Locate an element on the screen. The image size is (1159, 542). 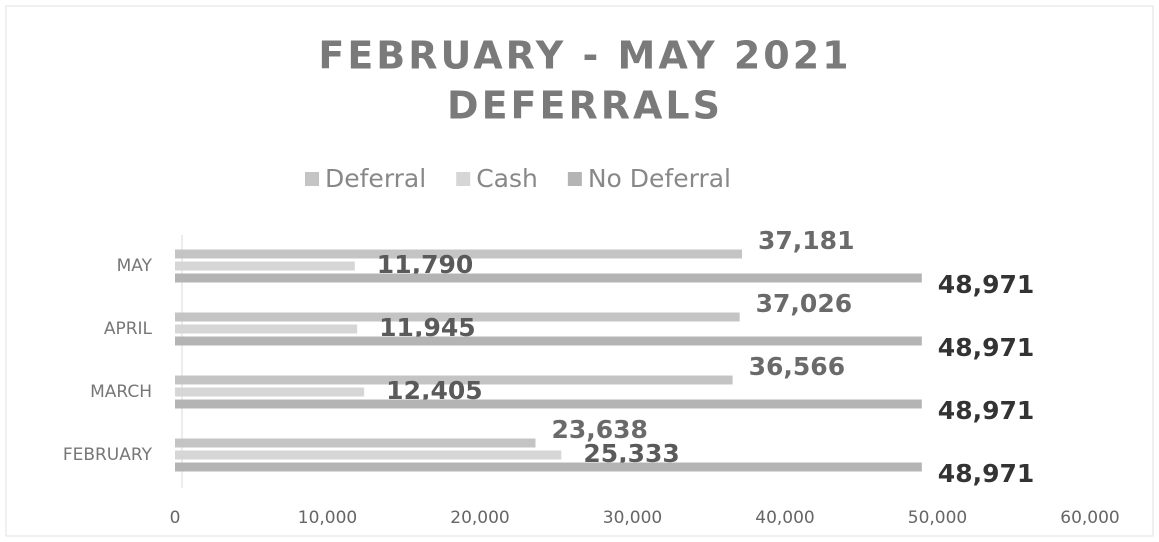
chart-title: DEFERRALS is located at coordinates (585, 106).